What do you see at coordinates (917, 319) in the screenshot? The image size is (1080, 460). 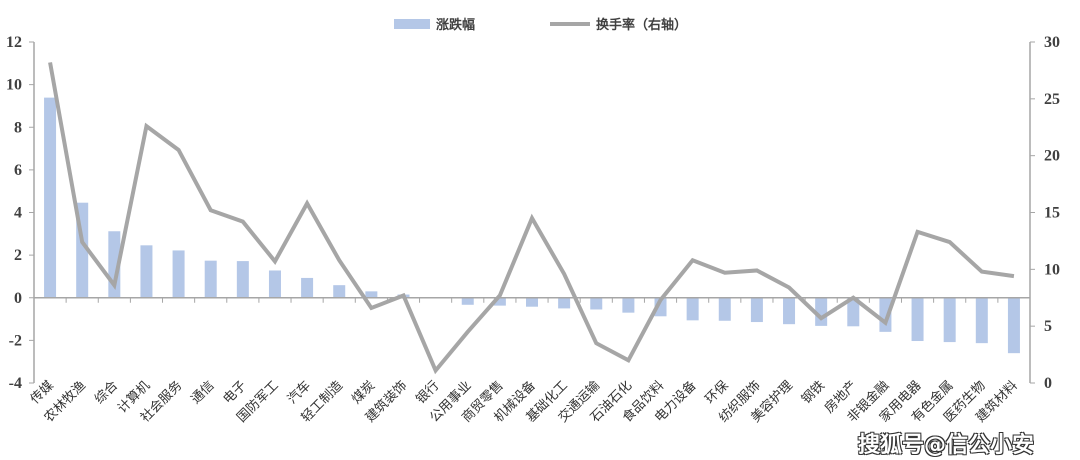 I see `bar-家用电器` at bounding box center [917, 319].